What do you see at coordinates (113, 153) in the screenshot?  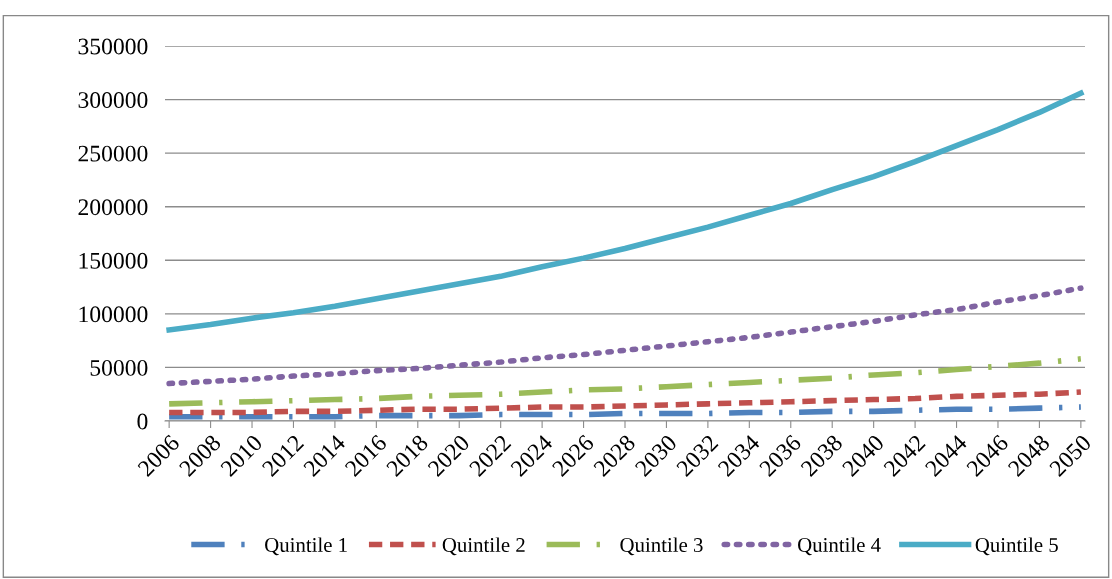 I see `y-tick-label: 250000` at bounding box center [113, 153].